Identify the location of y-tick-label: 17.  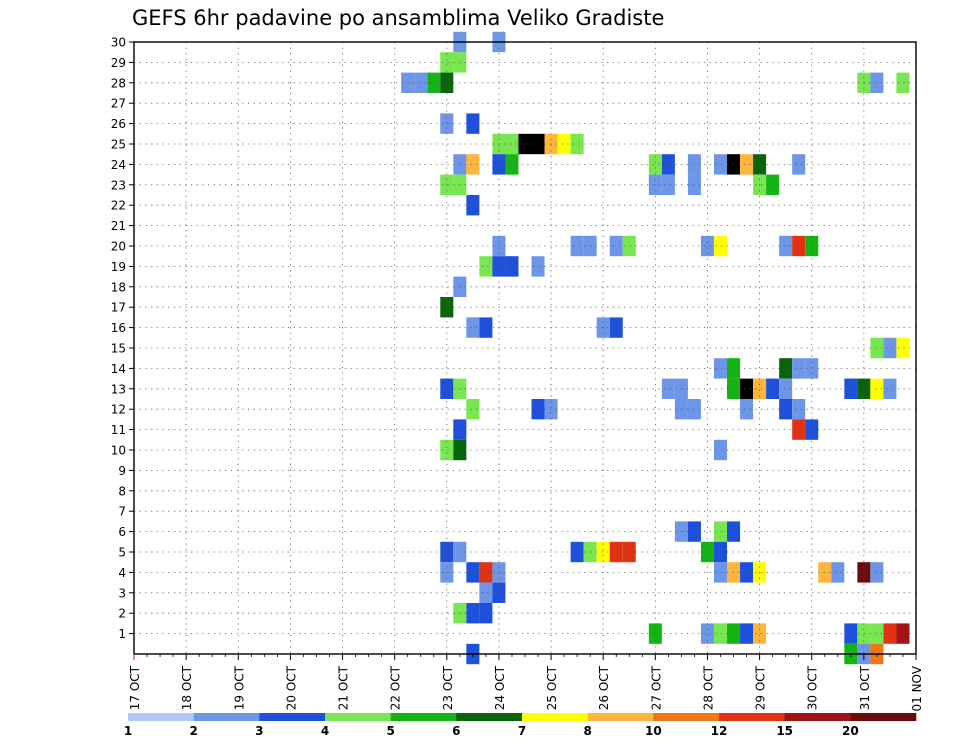
(118, 308).